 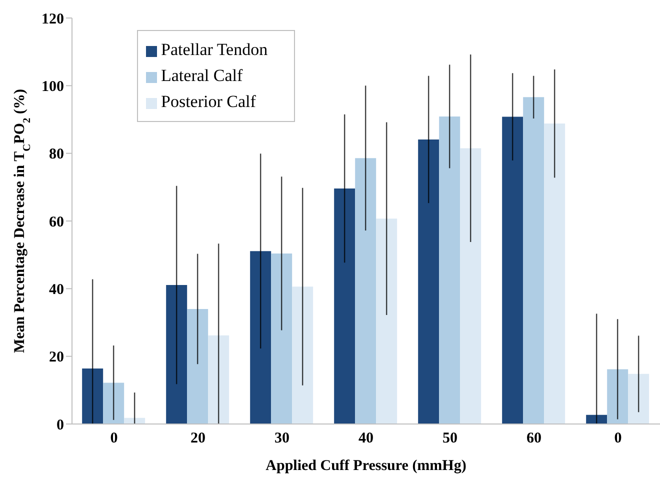 What do you see at coordinates (208, 101) in the screenshot?
I see `legend-label: Posterior Calf` at bounding box center [208, 101].